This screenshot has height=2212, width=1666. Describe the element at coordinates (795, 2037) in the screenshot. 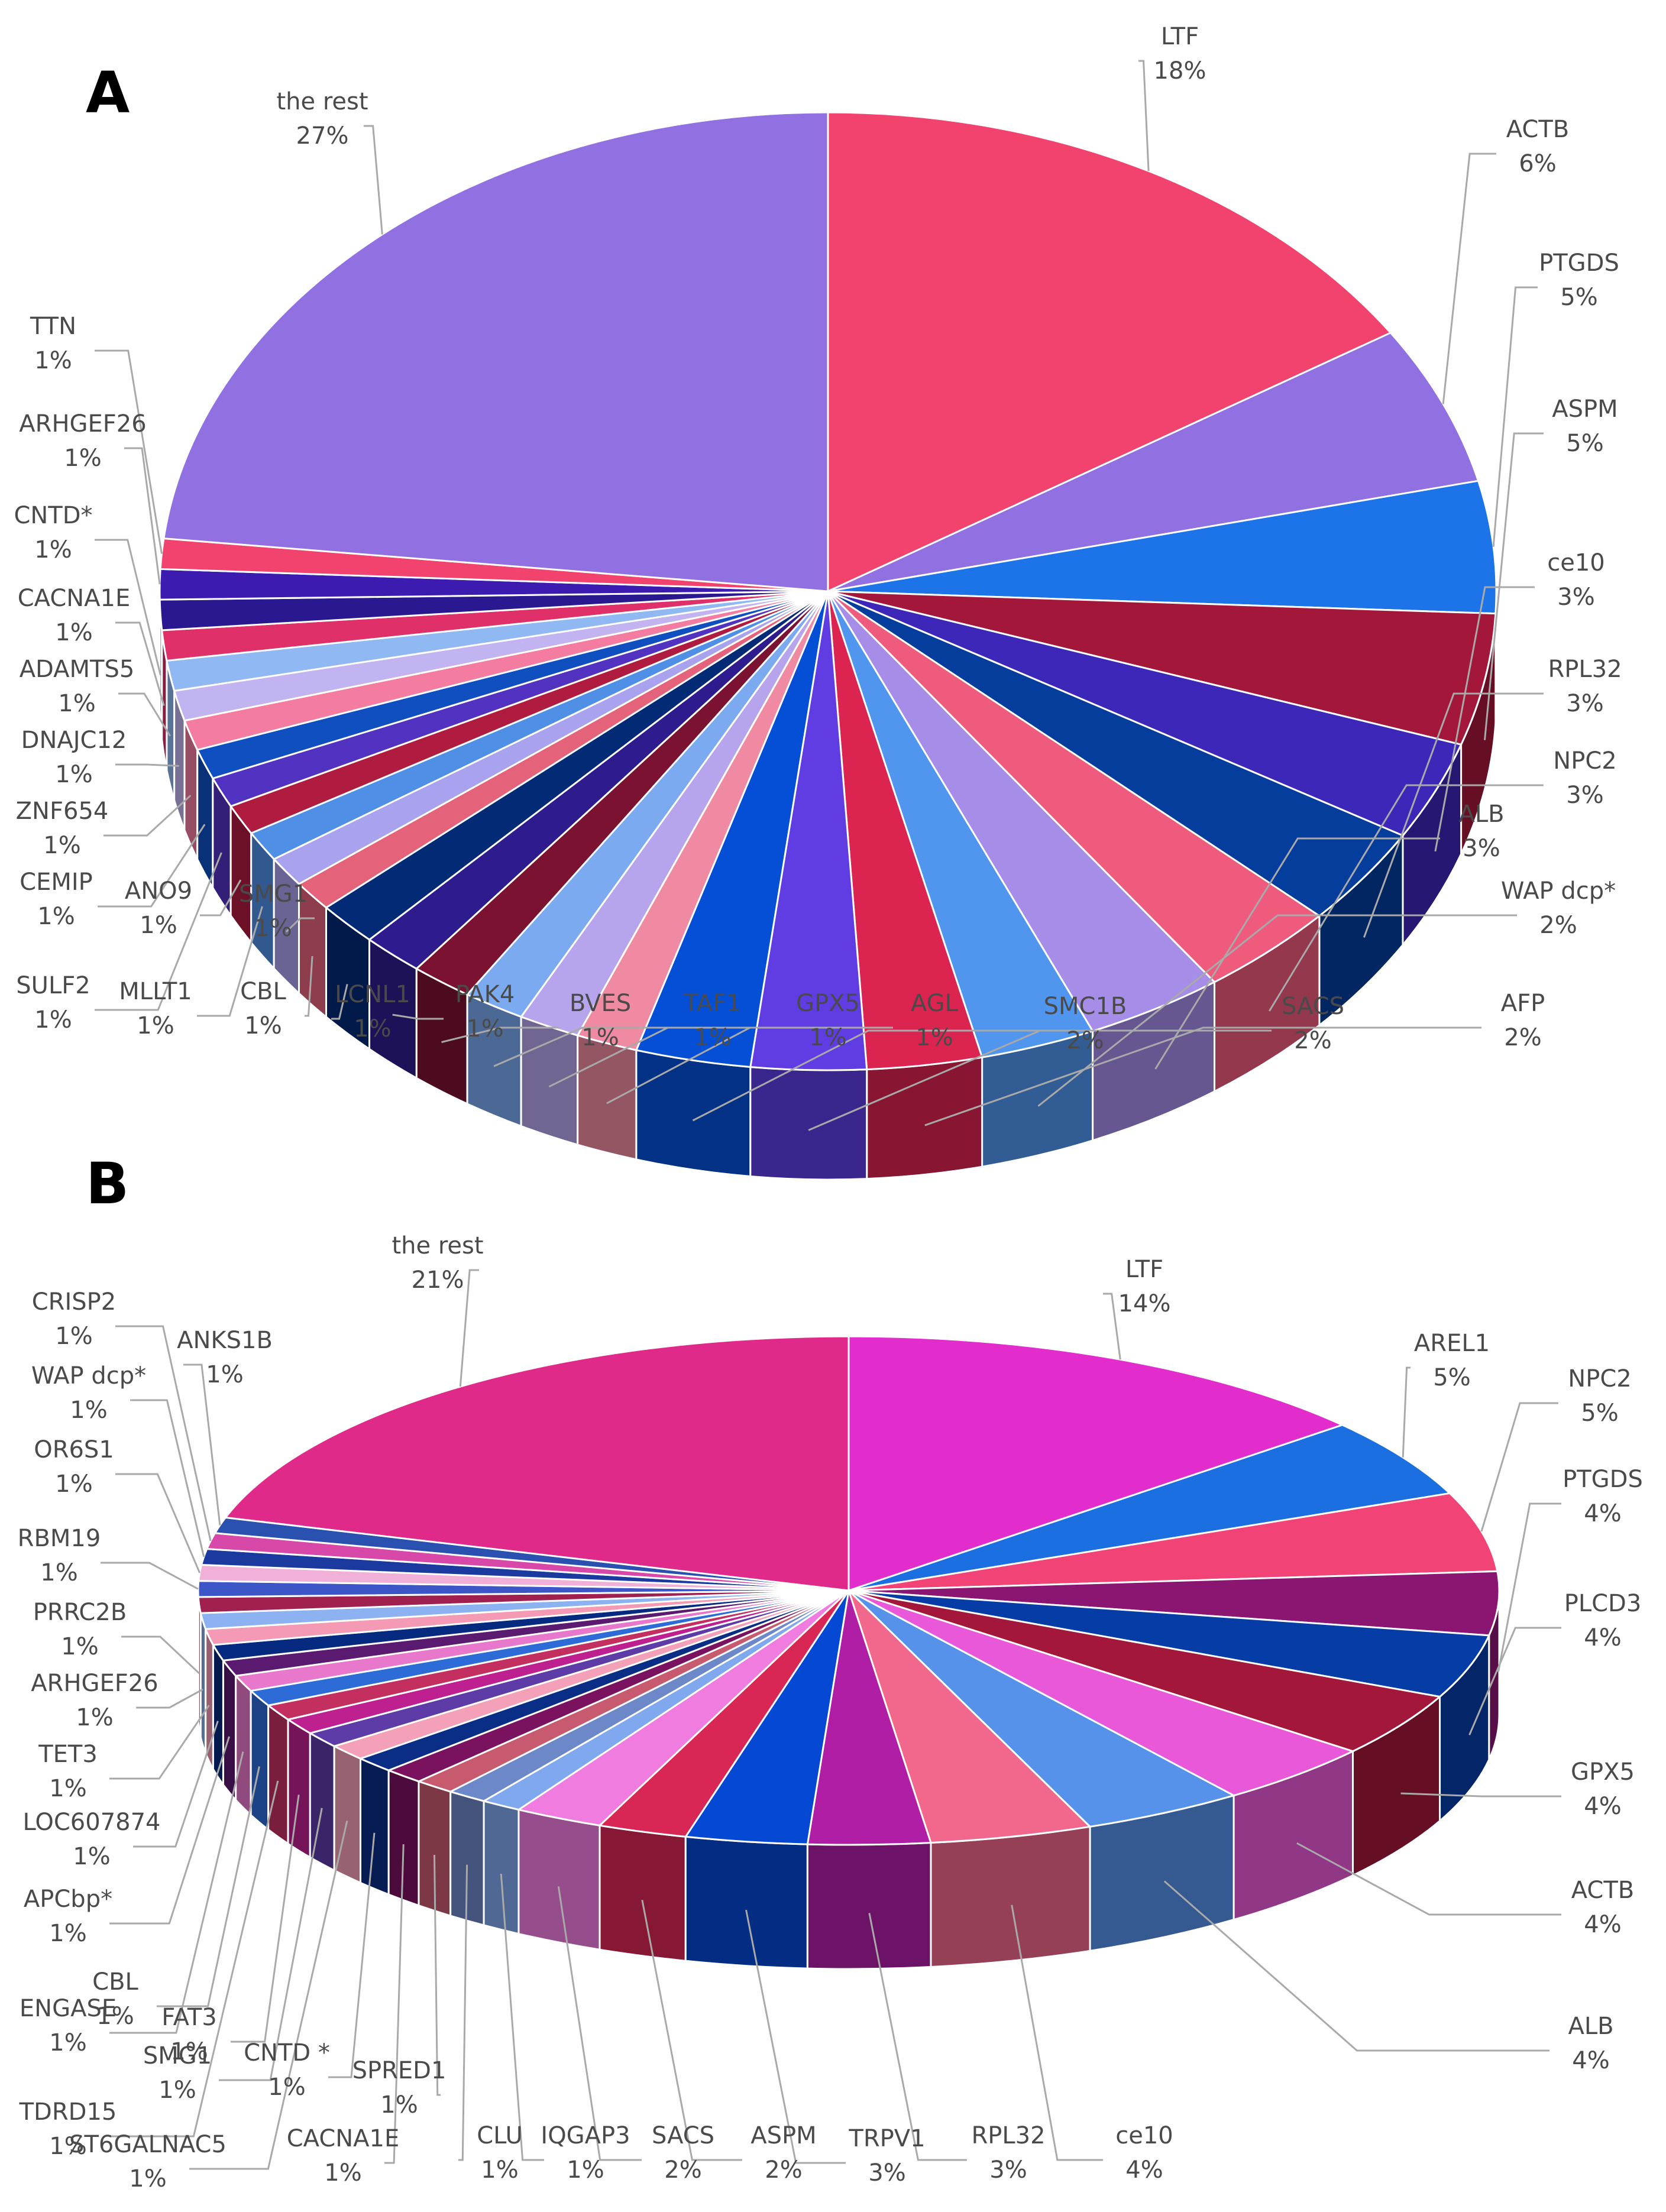

I see `leader-line-trpv1` at that location.